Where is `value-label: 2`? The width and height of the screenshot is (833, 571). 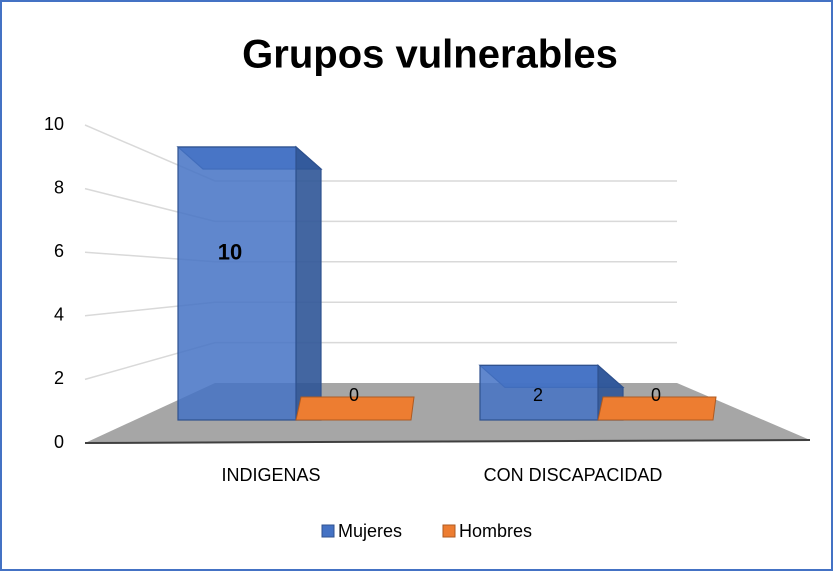
value-label: 2 is located at coordinates (538, 395).